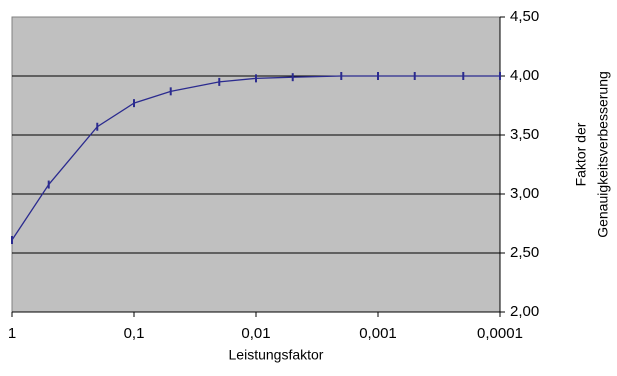 The image size is (617, 376). What do you see at coordinates (524, 193) in the screenshot?
I see `y-tick-label: 3,00` at bounding box center [524, 193].